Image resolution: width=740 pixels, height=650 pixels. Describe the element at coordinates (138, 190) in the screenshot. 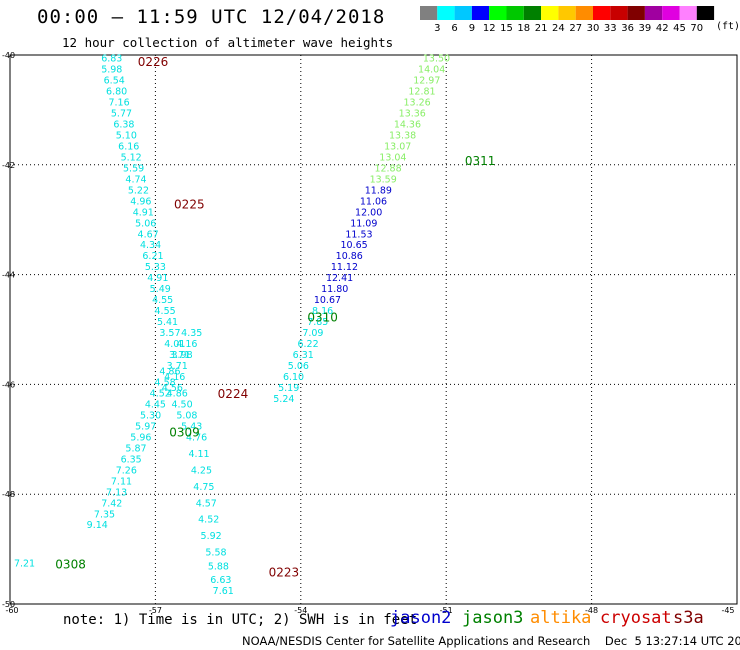

I see `wave-height-point: 5.22` at that location.